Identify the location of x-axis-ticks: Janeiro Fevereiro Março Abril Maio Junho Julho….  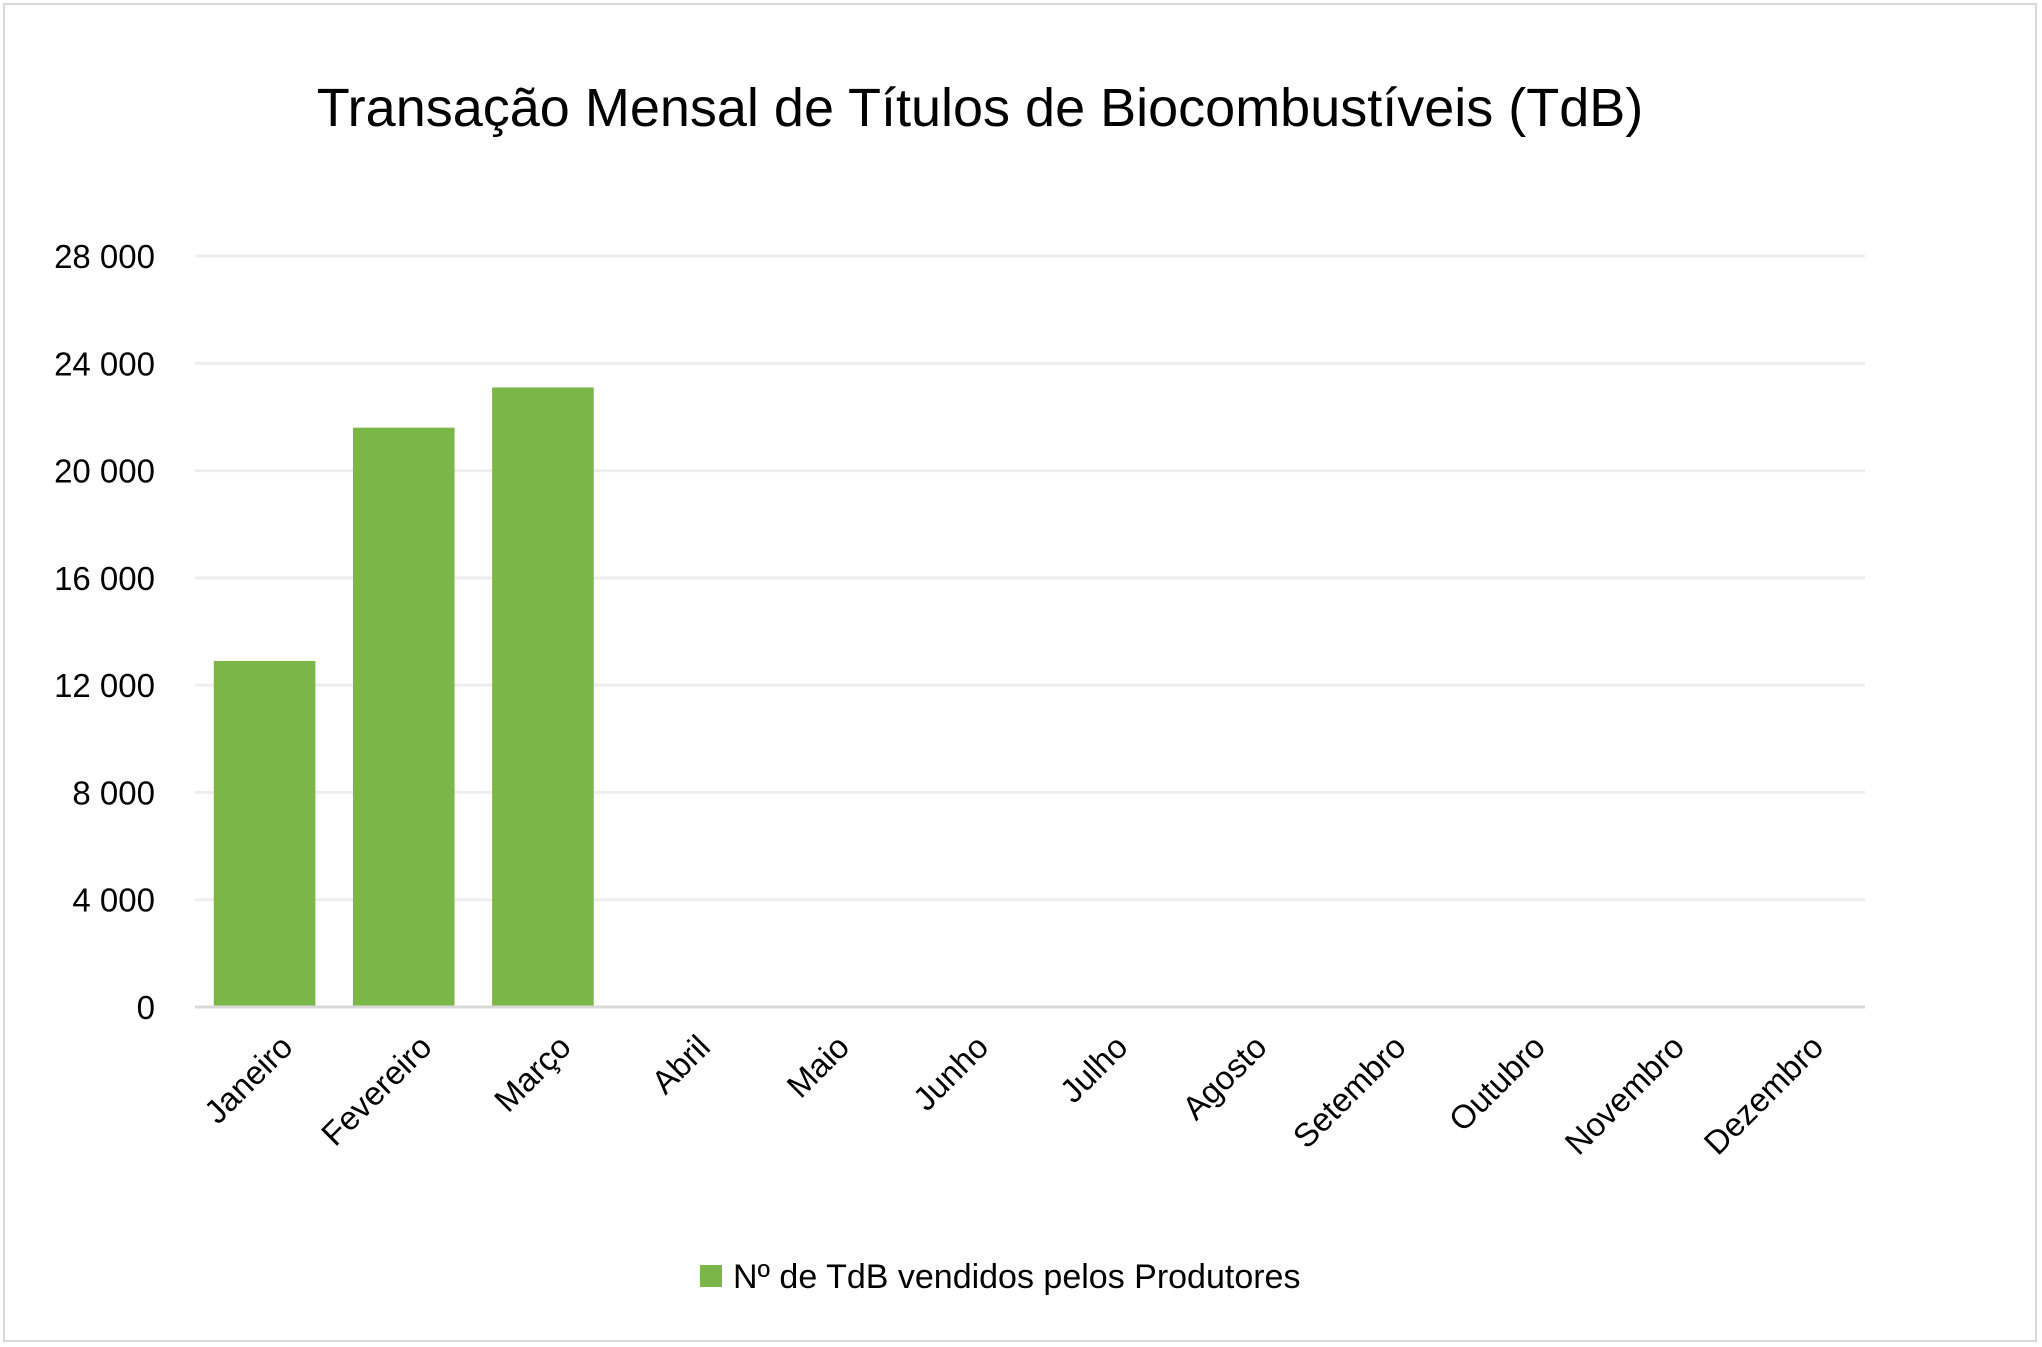
(1014, 1095).